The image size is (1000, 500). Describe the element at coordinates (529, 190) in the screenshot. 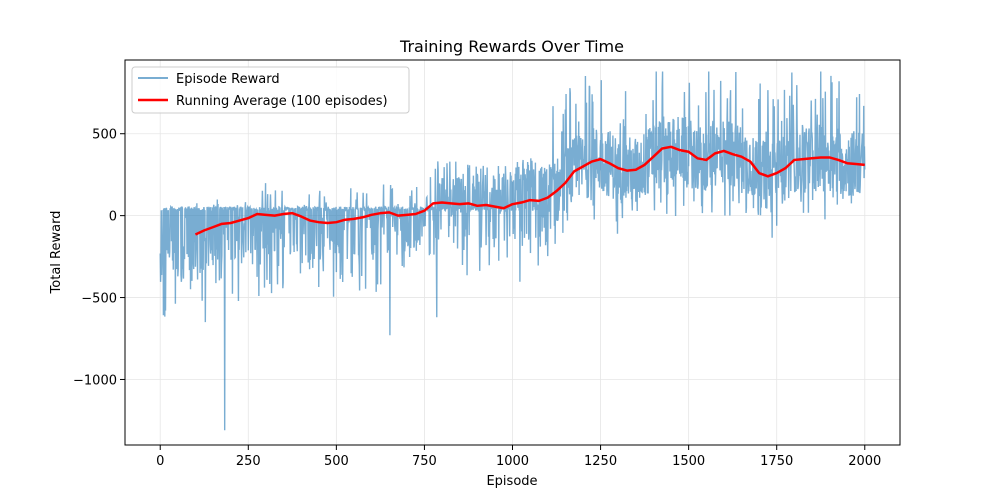

I see `running-average-line` at that location.